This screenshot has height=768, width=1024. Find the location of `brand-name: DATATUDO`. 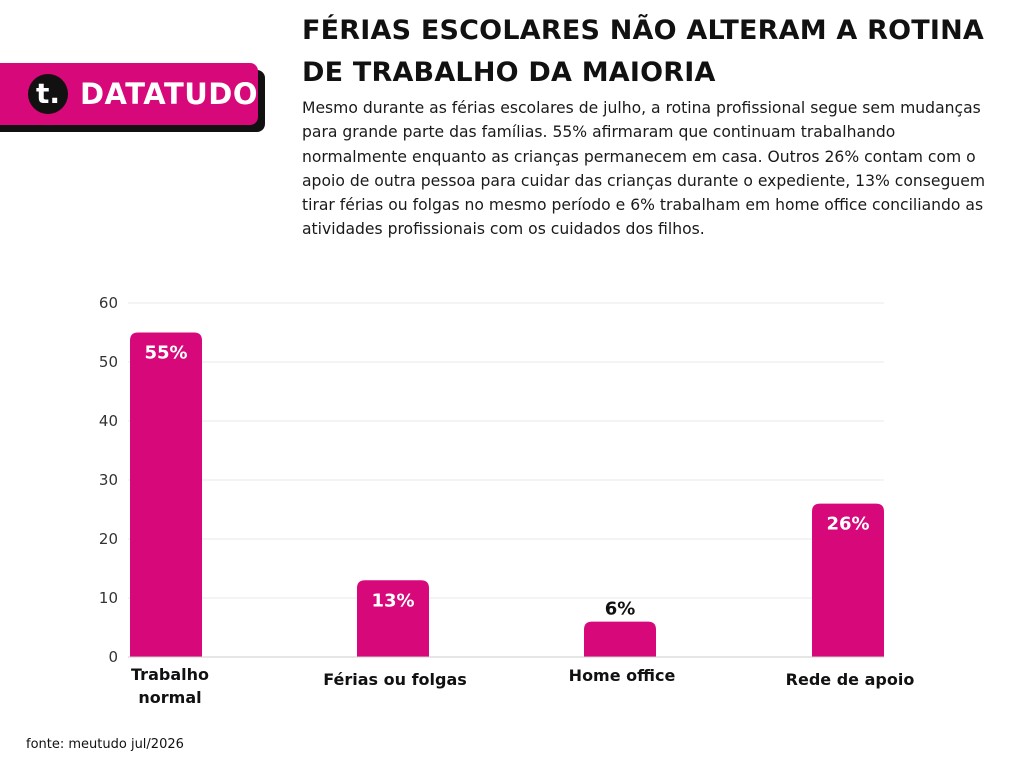

brand-name: DATATUDO is located at coordinates (168, 94).